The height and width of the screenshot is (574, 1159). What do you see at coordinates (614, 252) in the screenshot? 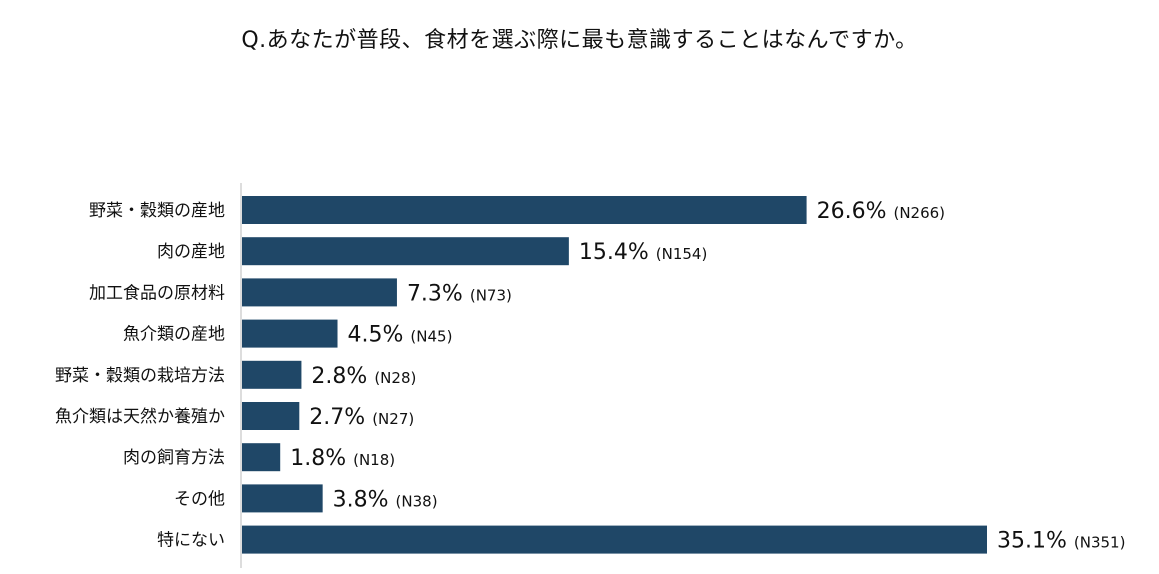
I see `percent-label: 15.4%` at bounding box center [614, 252].